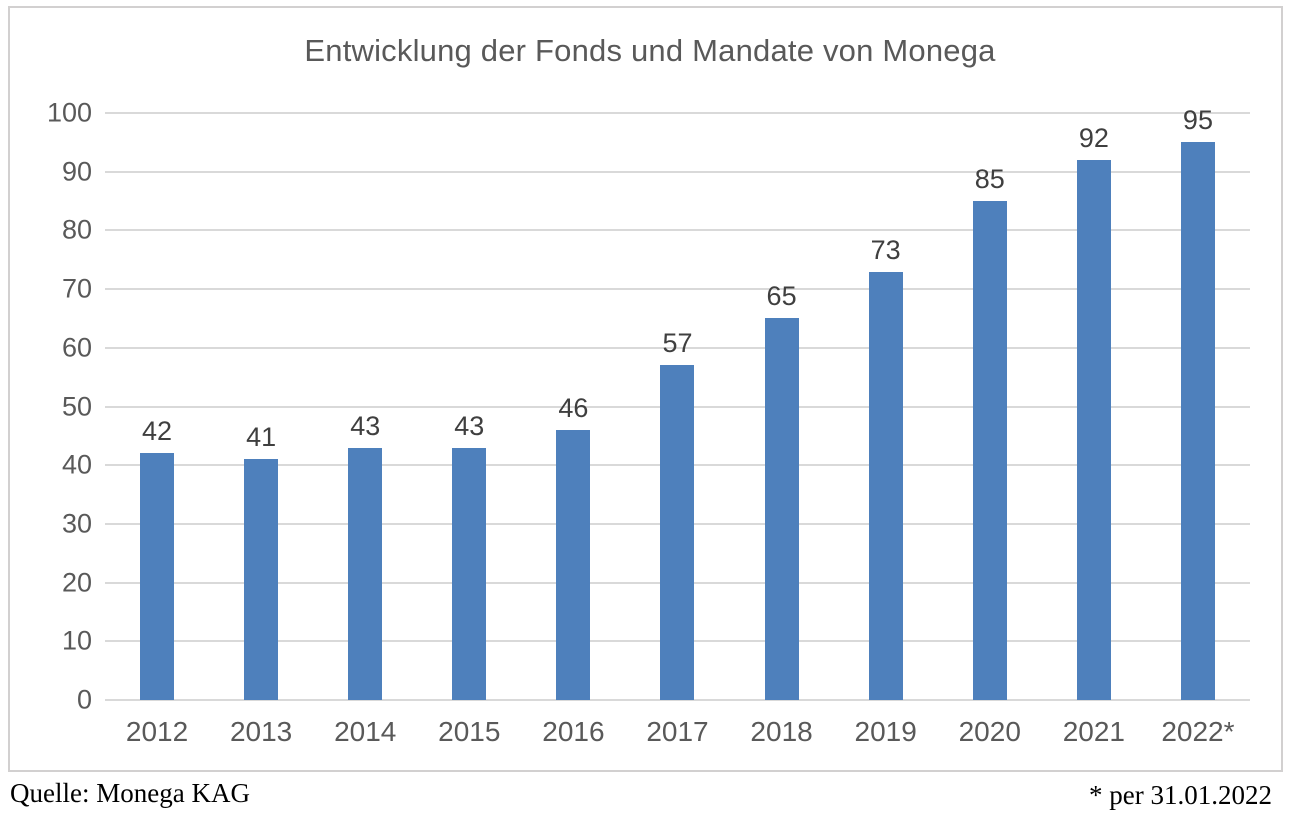 The height and width of the screenshot is (827, 1300). What do you see at coordinates (885, 249) in the screenshot?
I see `data-label-2019: 73` at bounding box center [885, 249].